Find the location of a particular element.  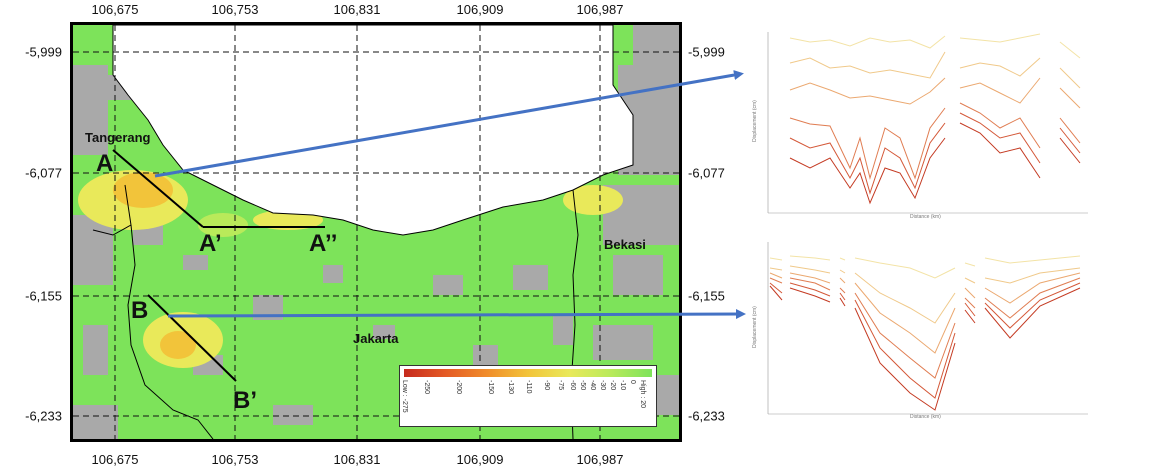

point-b-label: B is located at coordinates (140, 310).